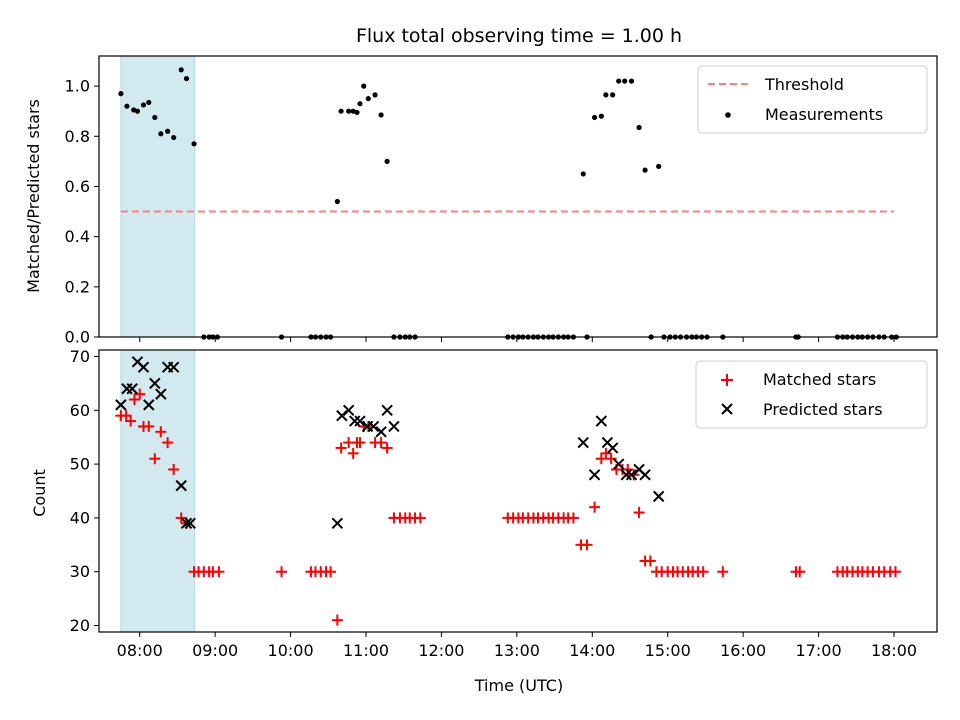 The width and height of the screenshot is (960, 720). What do you see at coordinates (518, 685) in the screenshot?
I see `bottom-xlabel: Time (UTC)` at bounding box center [518, 685].